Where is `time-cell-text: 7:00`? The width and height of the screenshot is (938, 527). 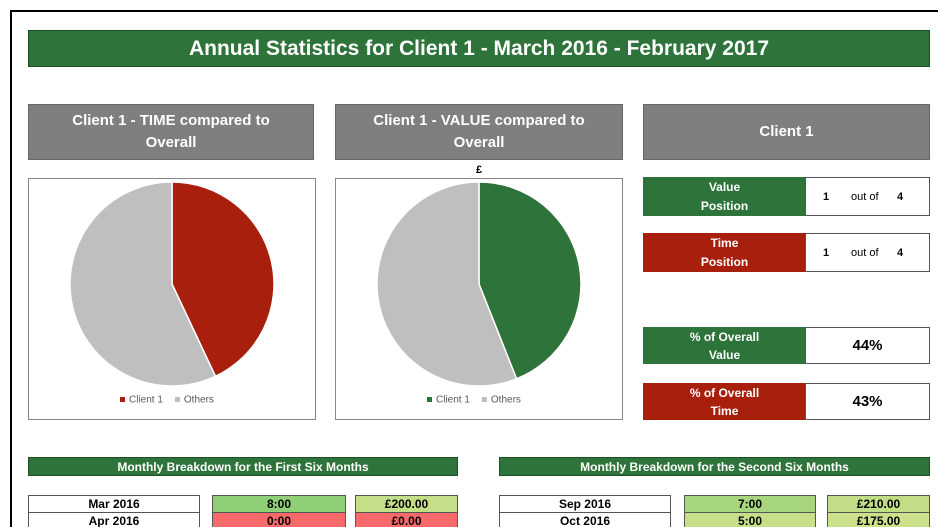 time-cell-text: 7:00 is located at coordinates (750, 504).